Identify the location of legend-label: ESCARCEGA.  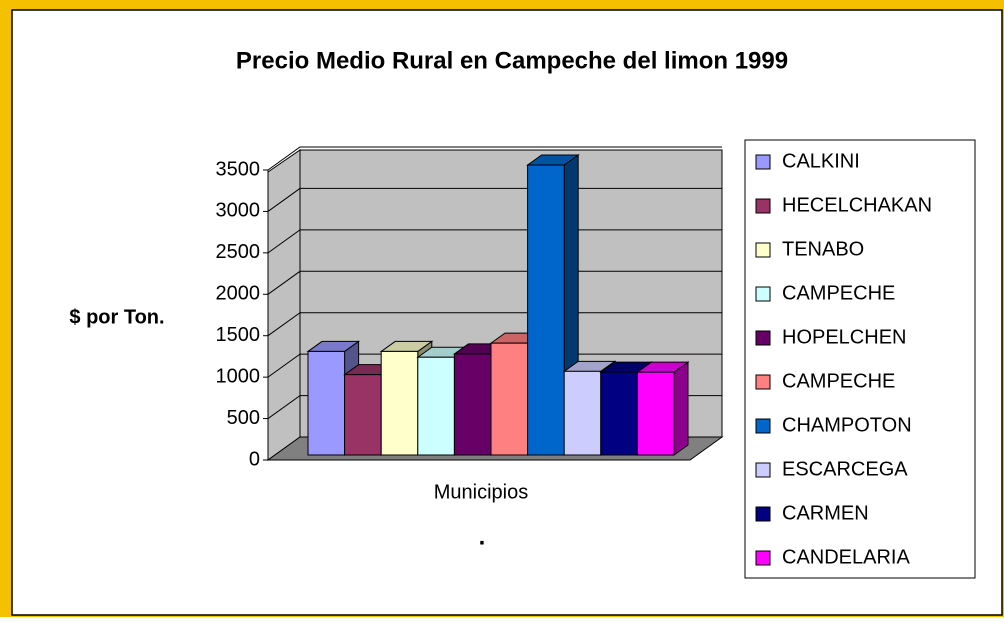
(845, 469).